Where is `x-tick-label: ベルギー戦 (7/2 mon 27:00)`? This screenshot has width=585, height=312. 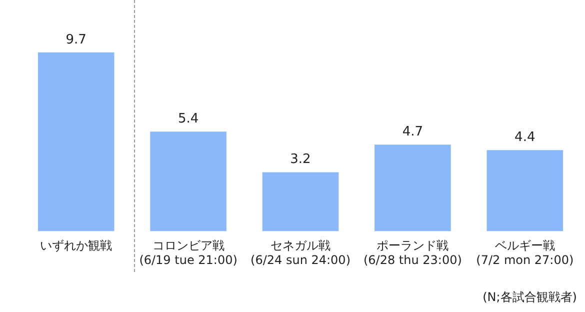 x-tick-label: ベルギー戦 (7/2 mon 27:00) is located at coordinates (525, 252).